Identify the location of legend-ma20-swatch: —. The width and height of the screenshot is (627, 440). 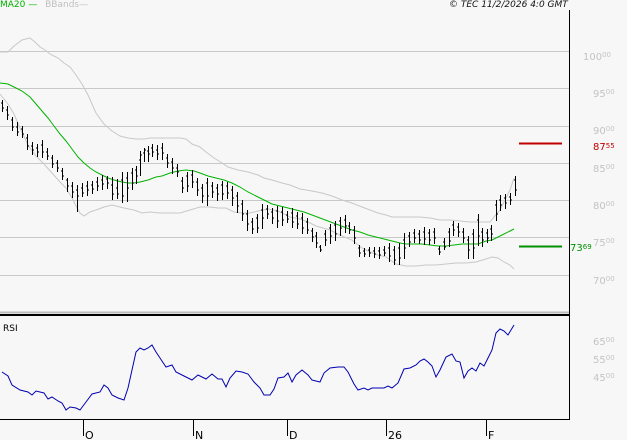
(31, 5).